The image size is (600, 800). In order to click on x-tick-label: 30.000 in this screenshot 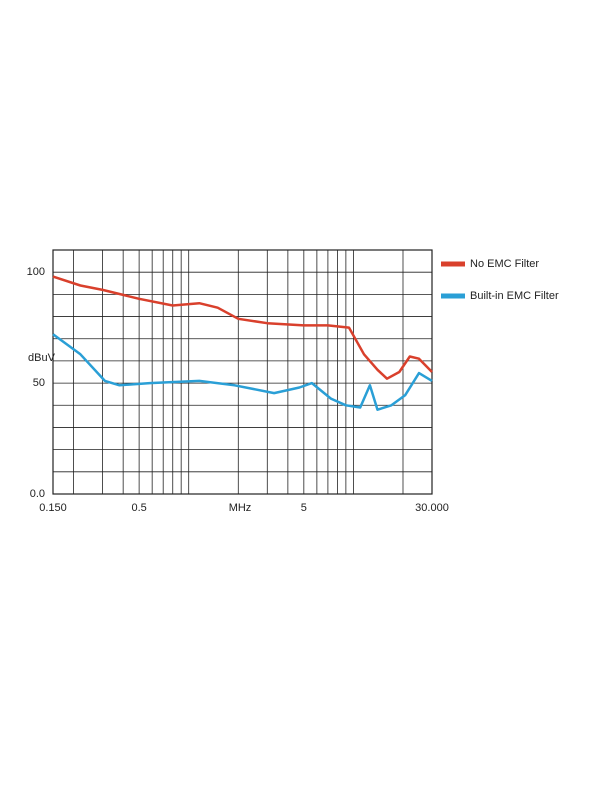, I will do `click(432, 508)`.